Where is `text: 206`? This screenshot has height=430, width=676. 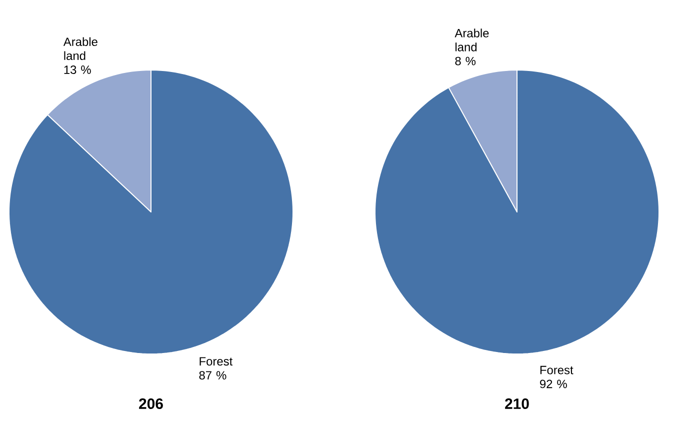 text: 206 is located at coordinates (151, 403).